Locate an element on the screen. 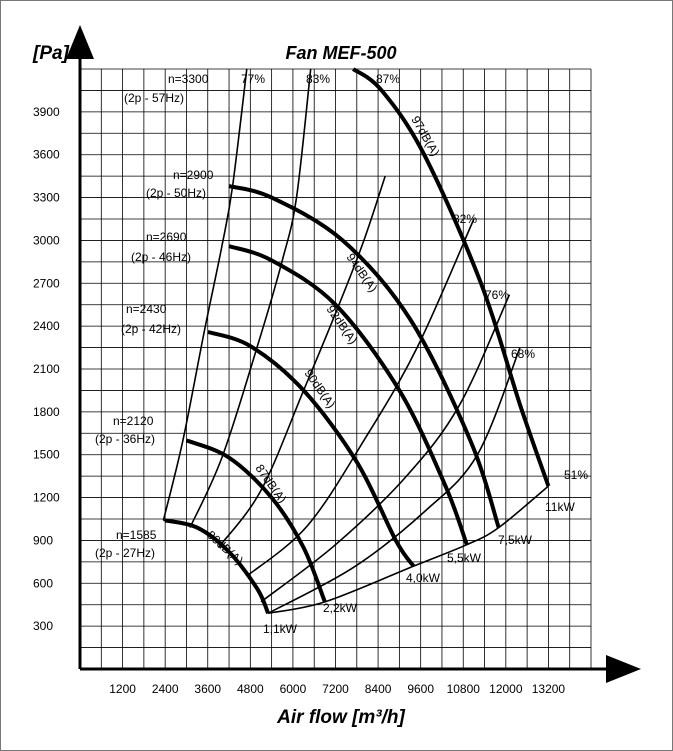 The width and height of the screenshot is (673, 751). speed-label: n=1585 is located at coordinates (136, 535).